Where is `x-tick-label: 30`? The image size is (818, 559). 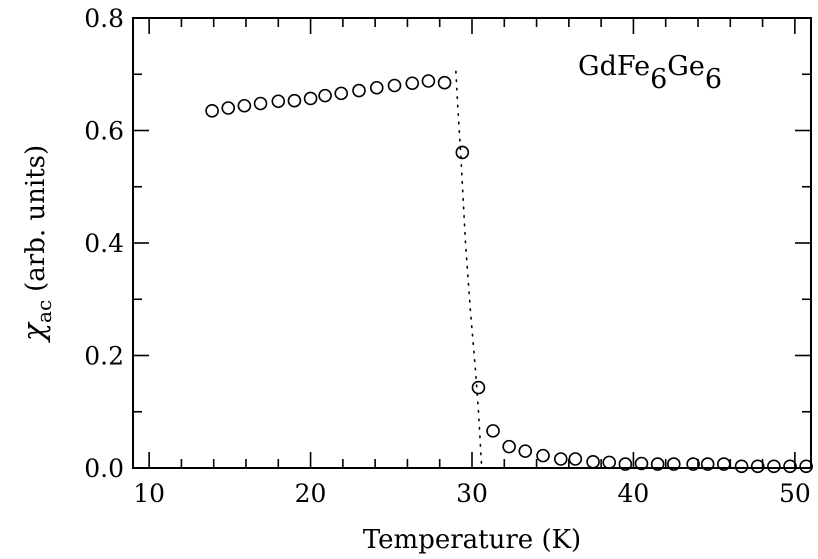 x-tick-label: 30 is located at coordinates (472, 493).